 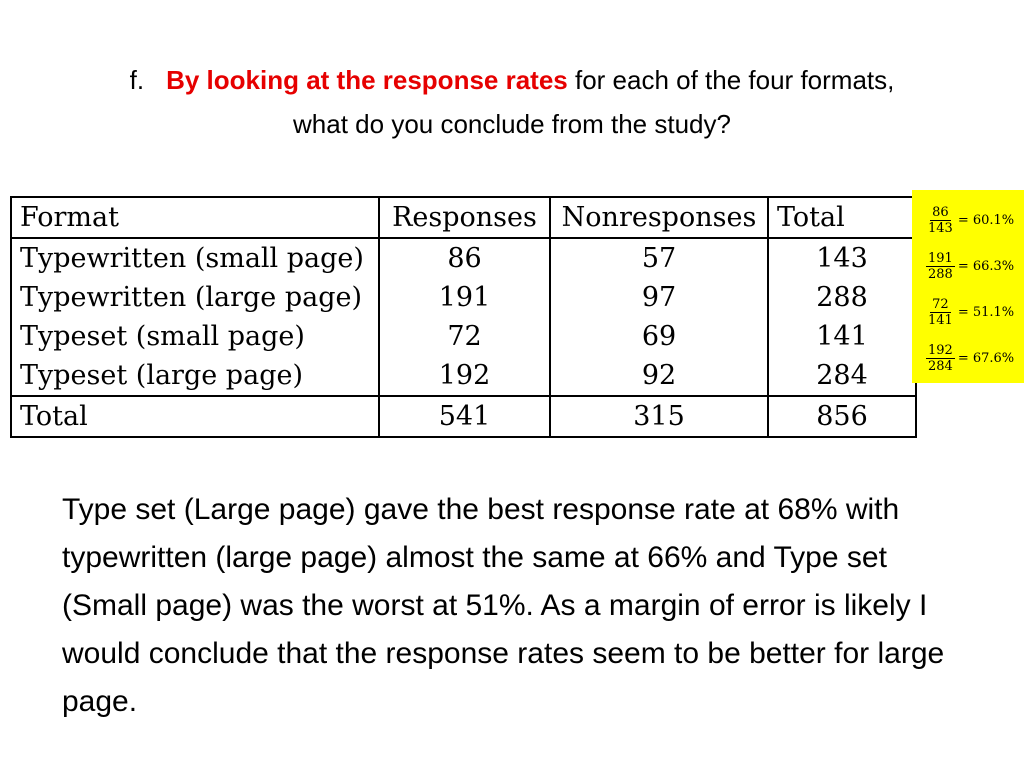 I want to click on row-responses: 191, so click(x=464, y=297).